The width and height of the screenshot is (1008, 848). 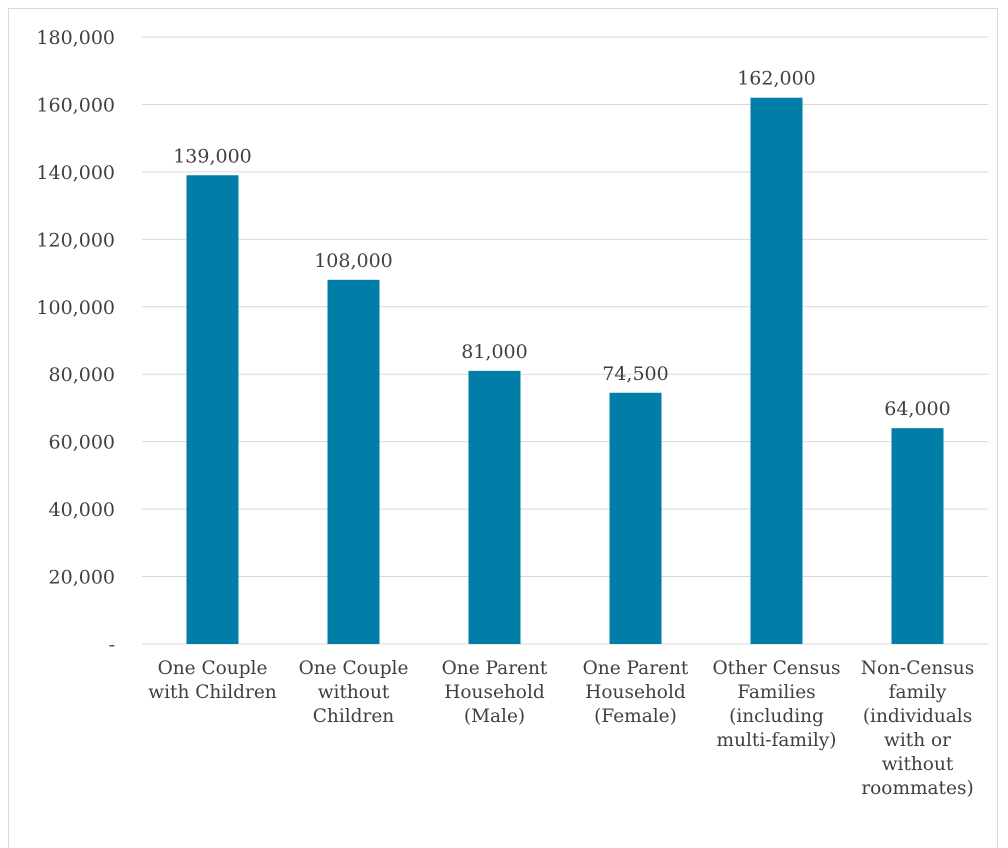 What do you see at coordinates (75, 173) in the screenshot?
I see `y-tick-label: 140,000` at bounding box center [75, 173].